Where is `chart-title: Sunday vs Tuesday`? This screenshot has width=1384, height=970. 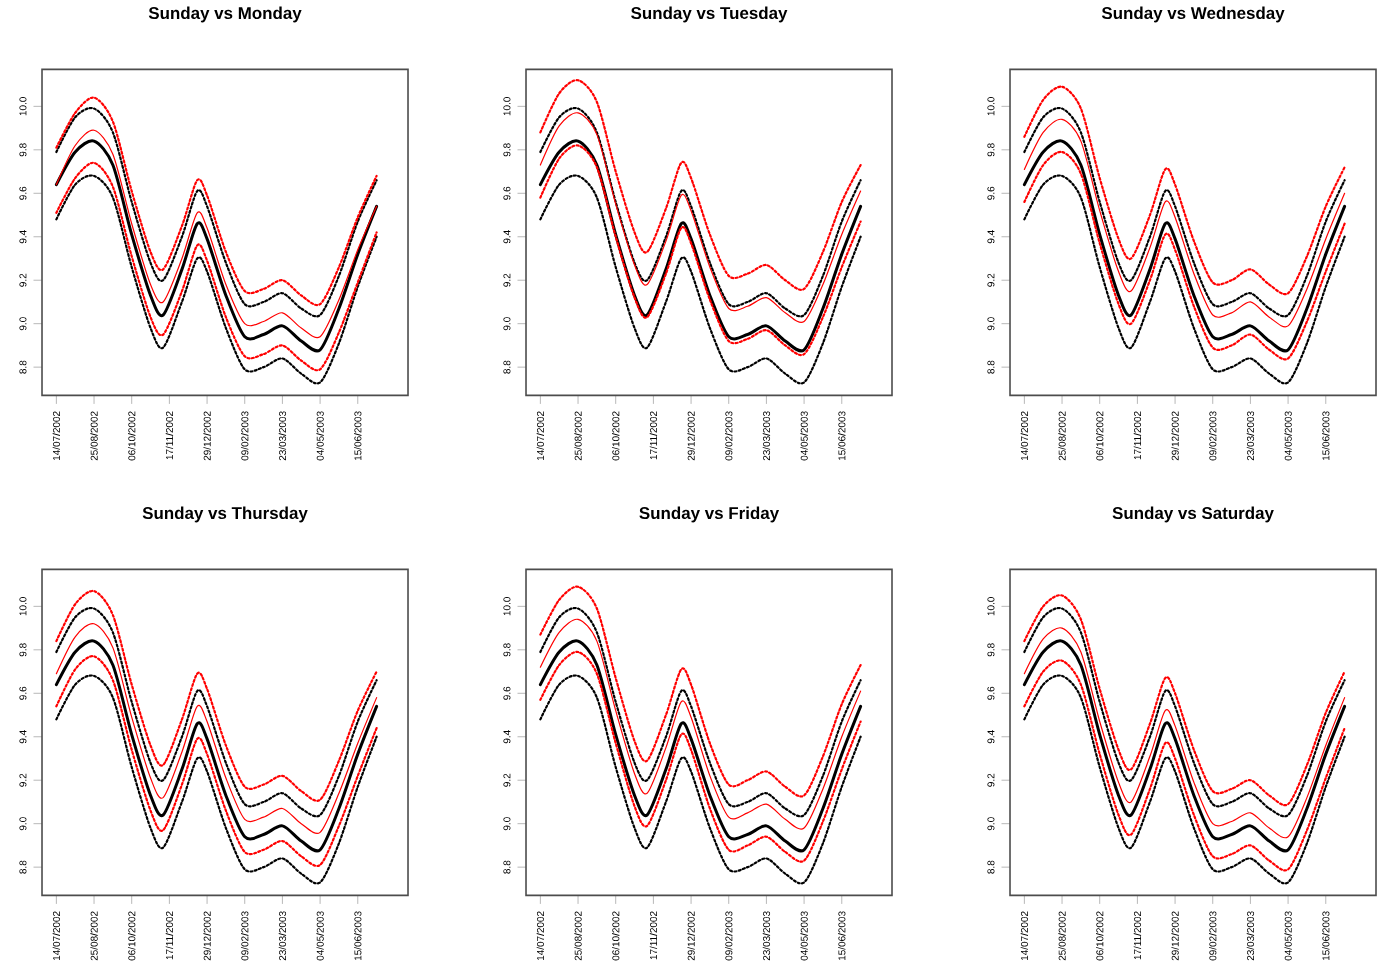
chart-title: Sunday vs Tuesday is located at coordinates (709, 14).